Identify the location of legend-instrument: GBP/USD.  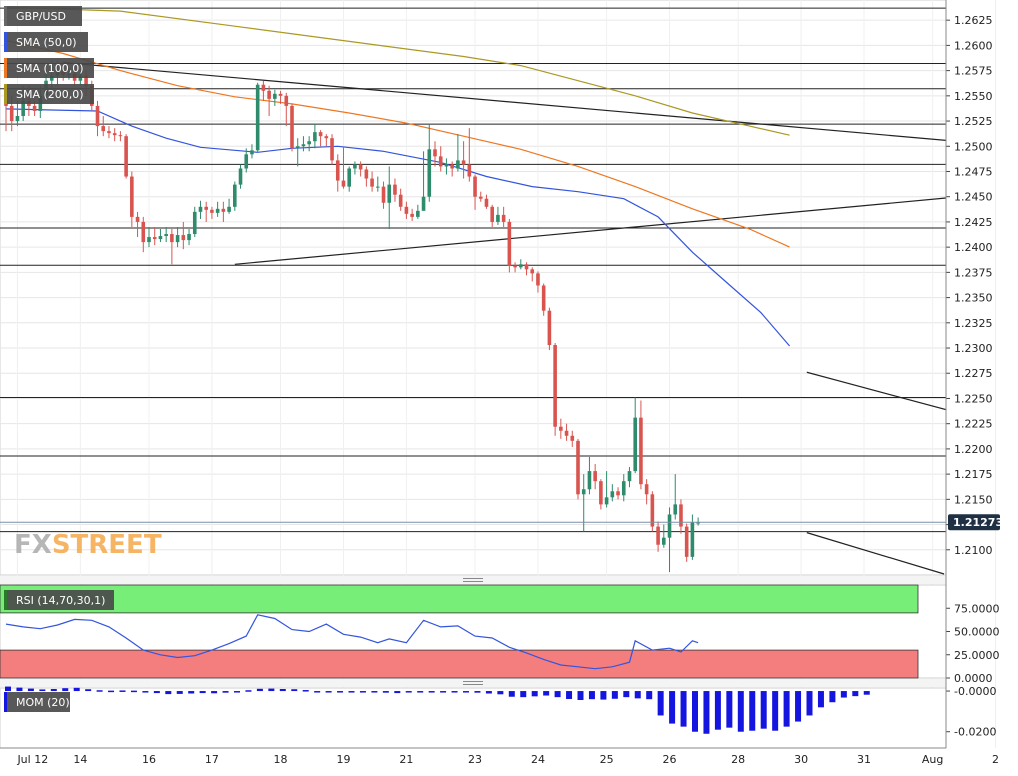
(43, 16).